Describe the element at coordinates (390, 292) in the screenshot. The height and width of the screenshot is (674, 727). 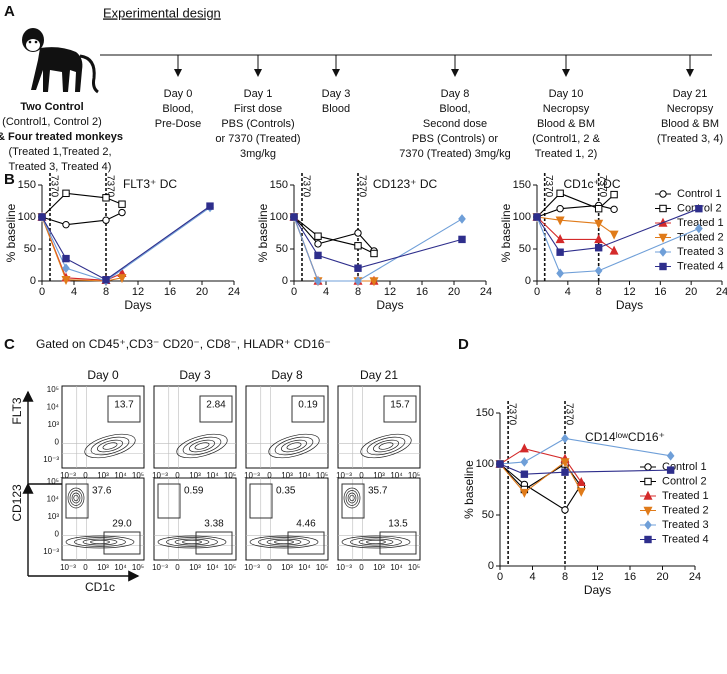
I see `x-tick-label: 12` at that location.